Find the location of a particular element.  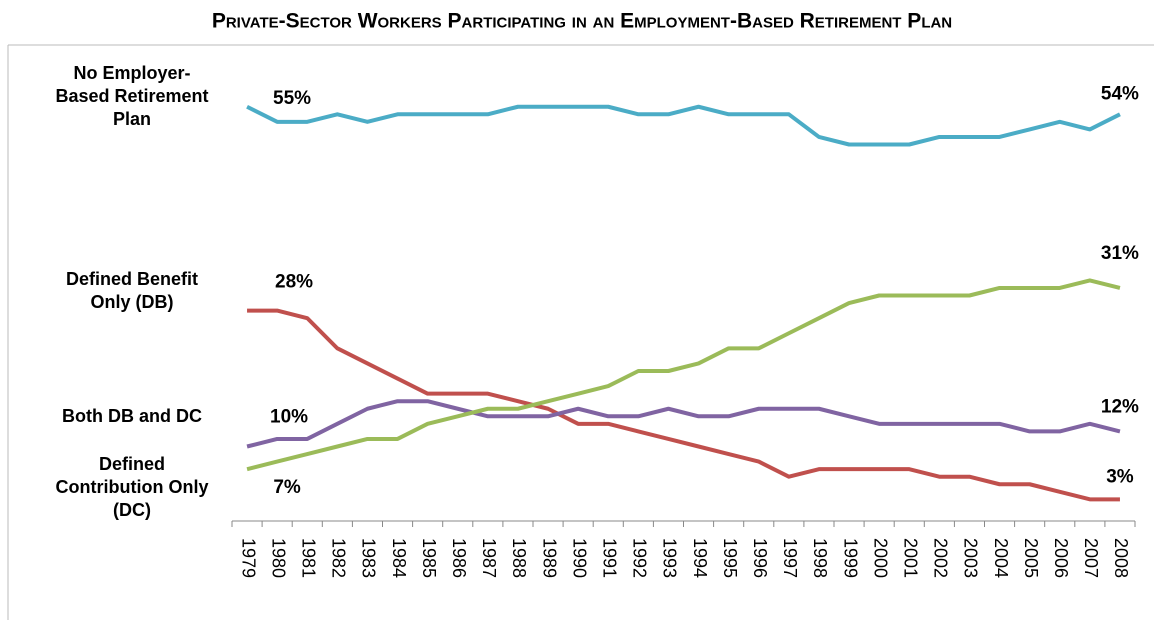

x-tick-label: 2006 is located at coordinates (1061, 558).